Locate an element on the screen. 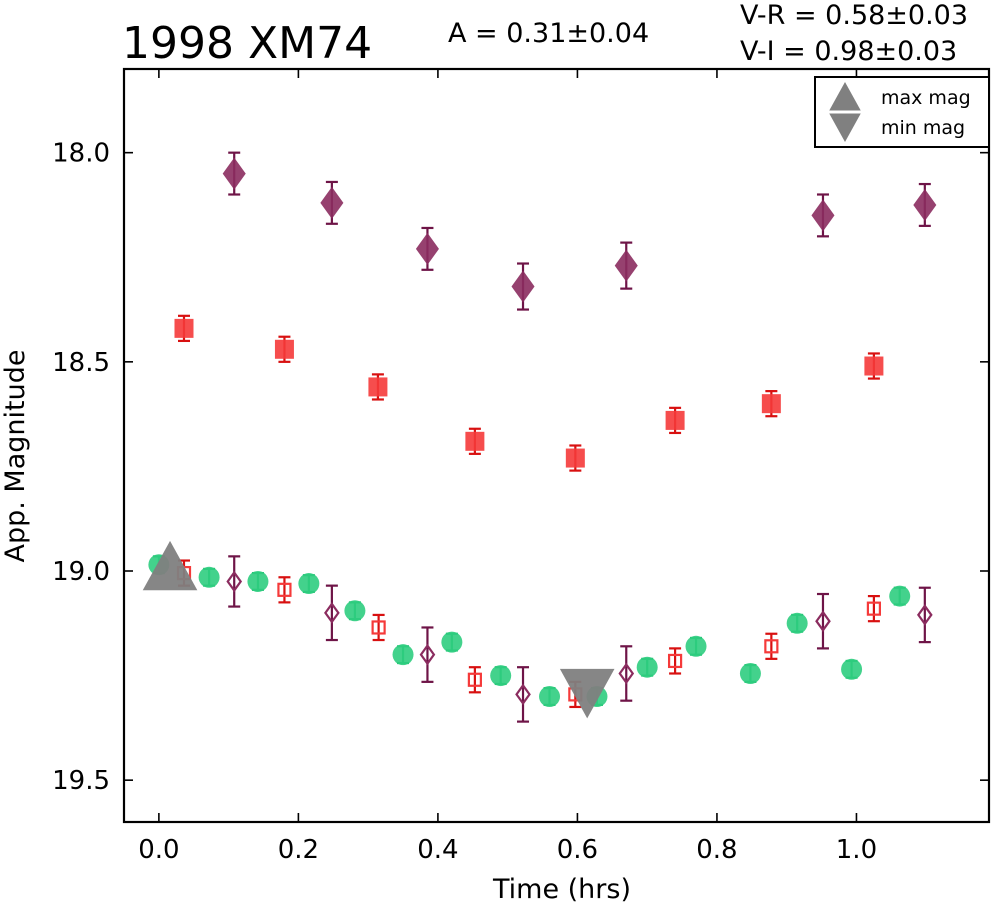 The height and width of the screenshot is (904, 1001). y-tick-label: 19.0 is located at coordinates (81, 572).